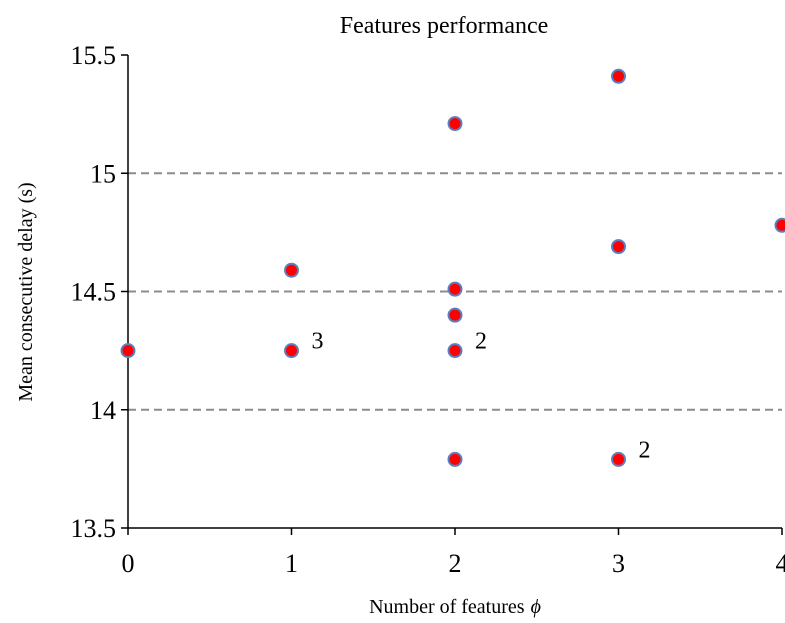 Image resolution: width=785 pixels, height=623 pixels. What do you see at coordinates (94, 528) in the screenshot?
I see `y-tick-label: 13.5` at bounding box center [94, 528].